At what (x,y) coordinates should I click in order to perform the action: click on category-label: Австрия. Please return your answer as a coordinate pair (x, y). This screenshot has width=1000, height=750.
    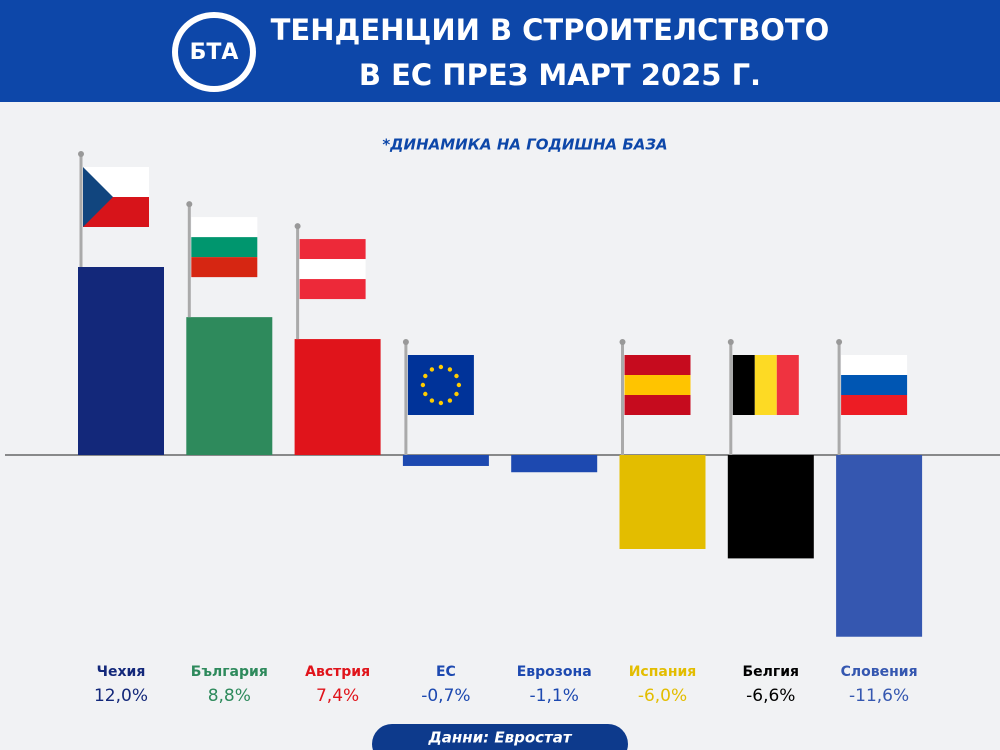
    Looking at the image, I should click on (337, 672).